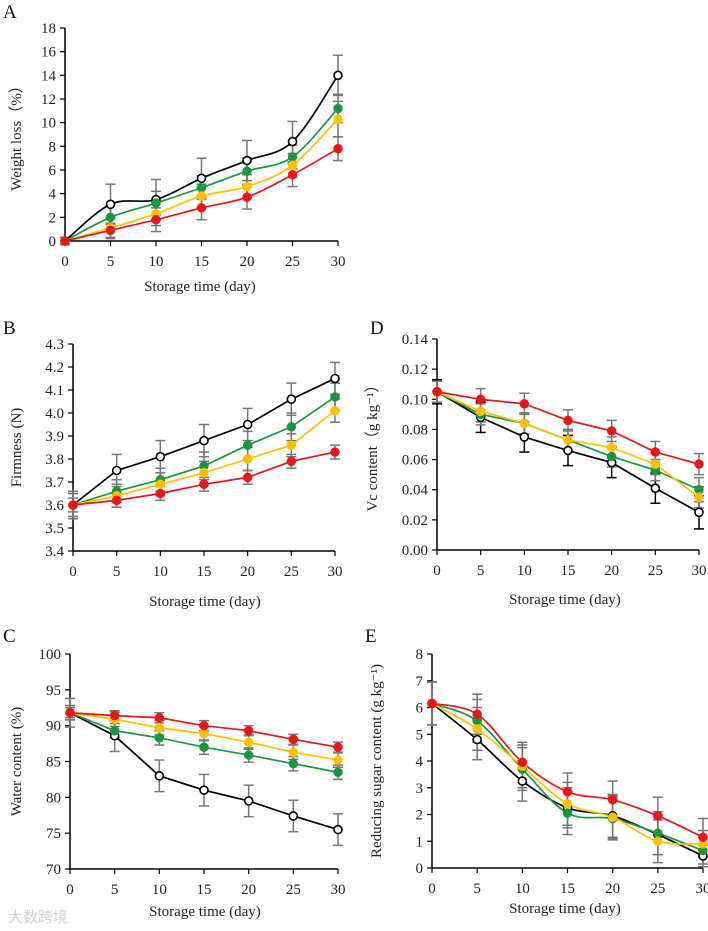 The image size is (708, 931). I want to click on y-tick-label: 3.8, so click(54, 460).